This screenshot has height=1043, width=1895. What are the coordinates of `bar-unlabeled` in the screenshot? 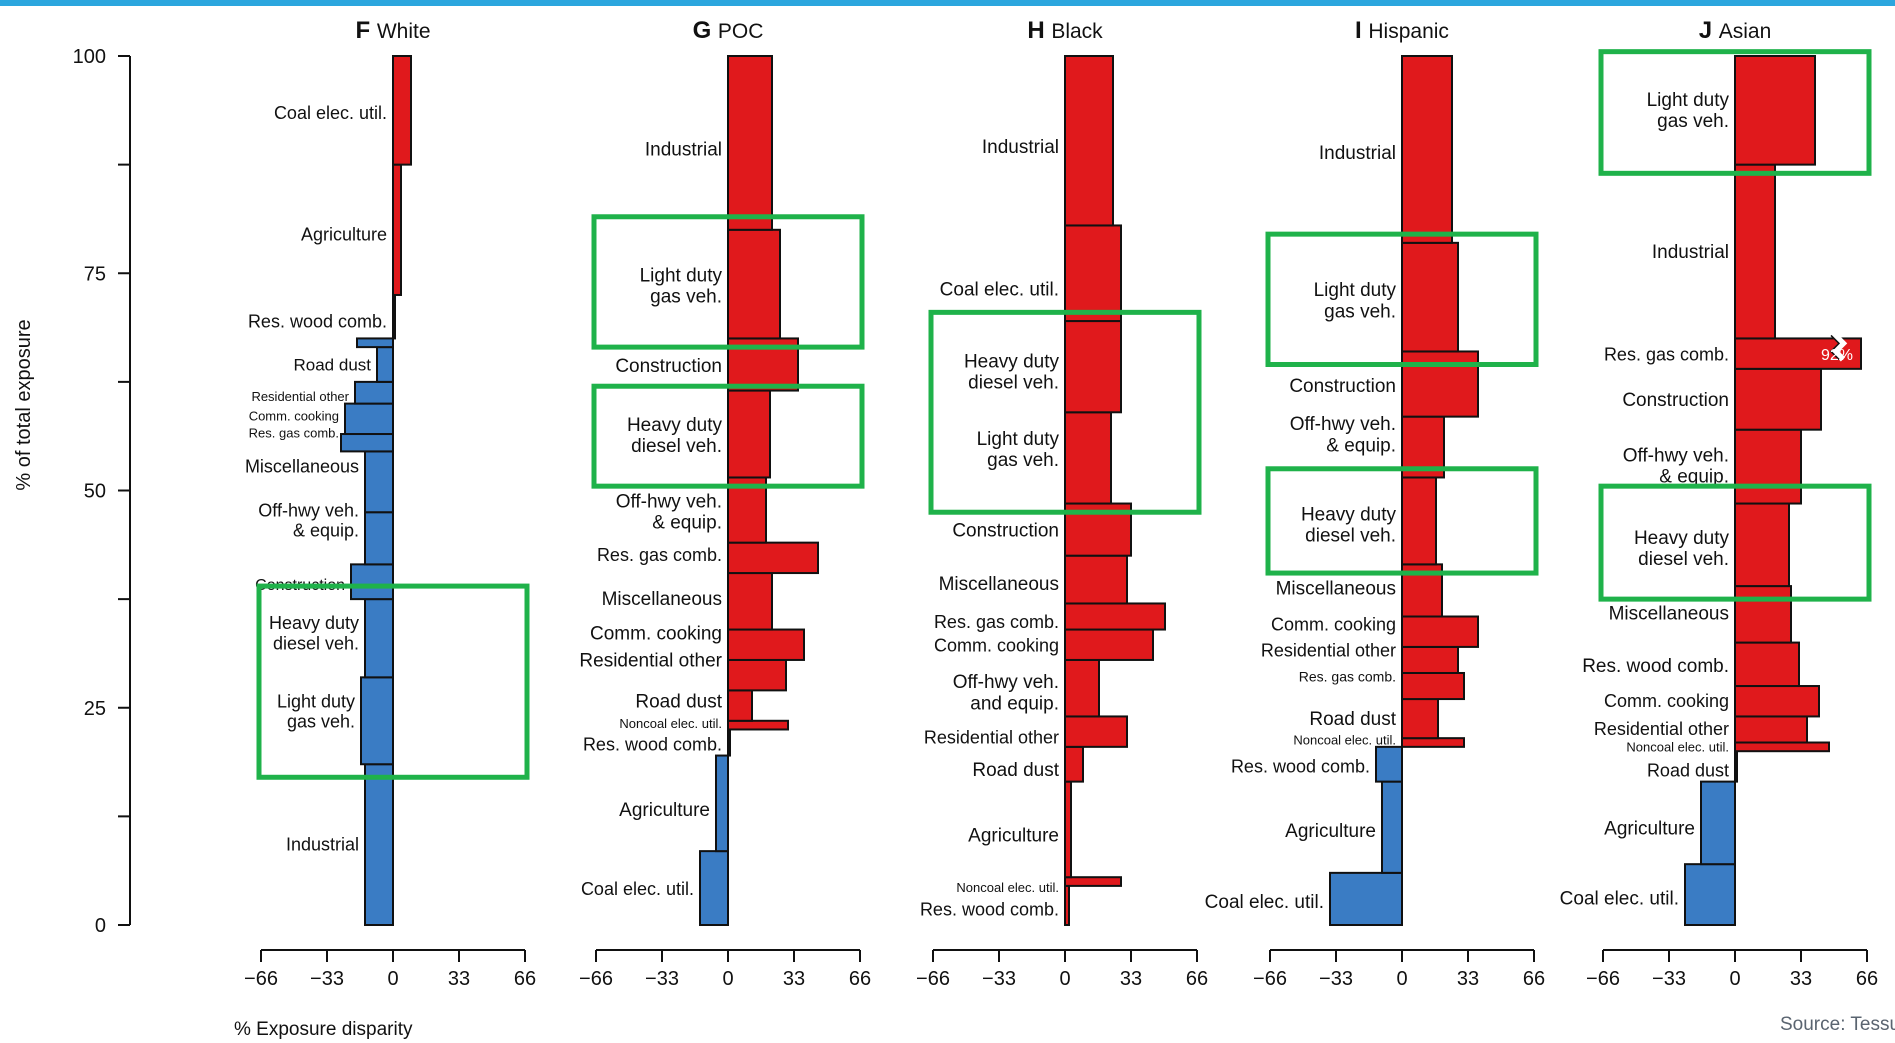 It's located at (375, 343).